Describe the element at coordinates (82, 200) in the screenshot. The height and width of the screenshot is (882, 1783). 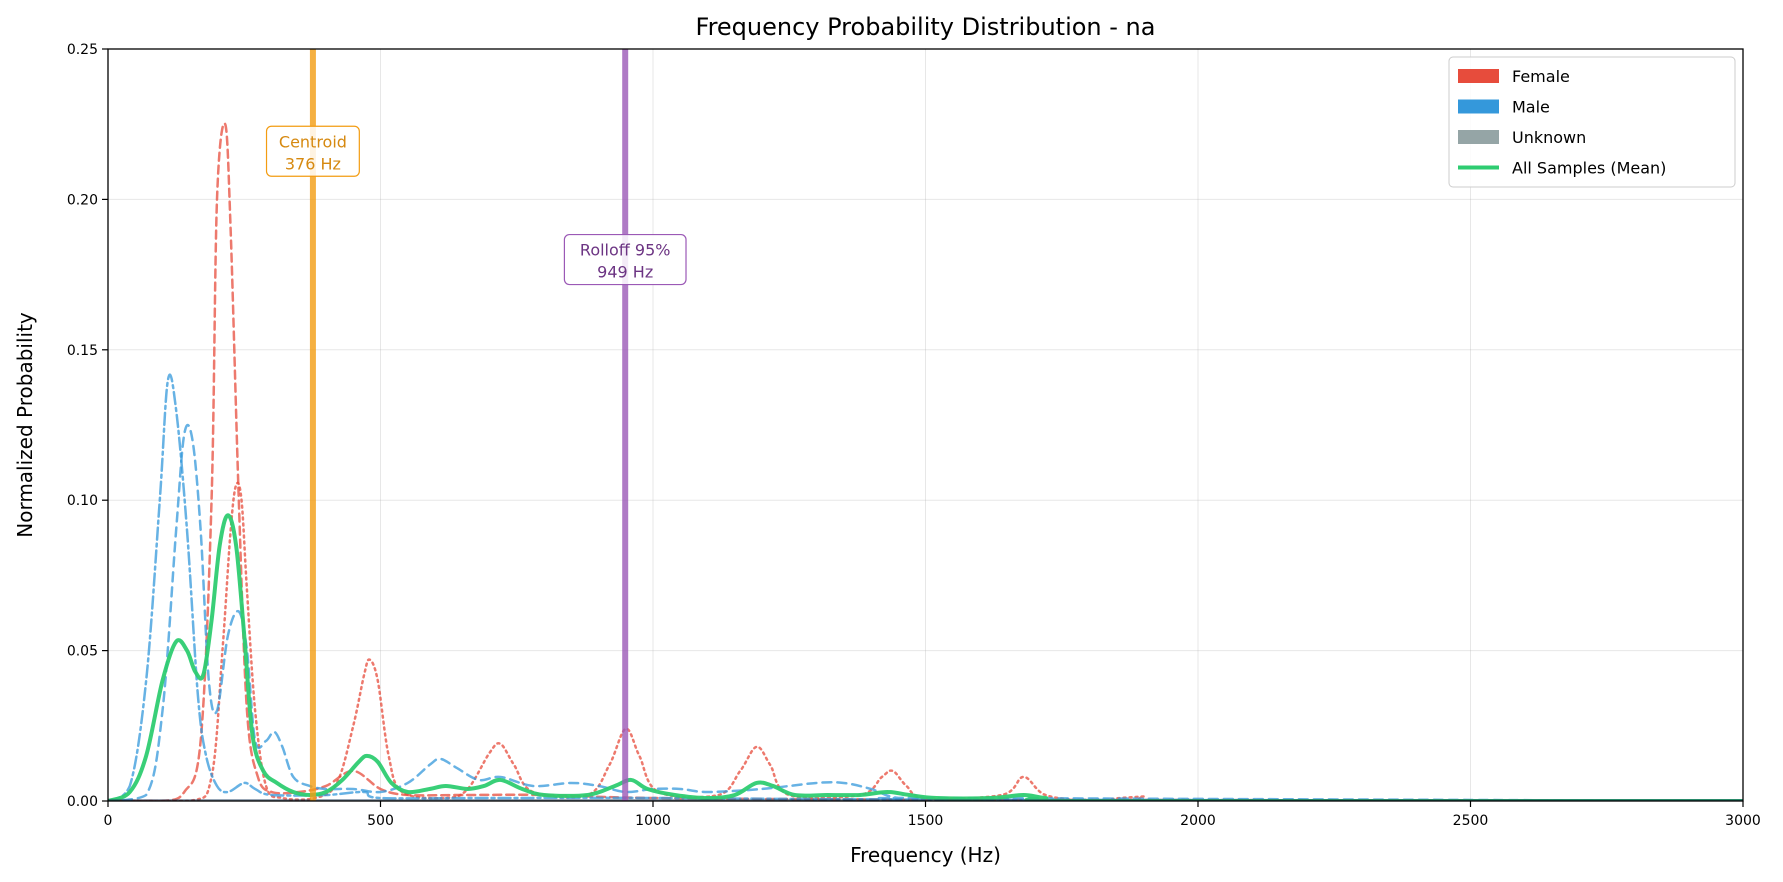
I see `y-tick-label: 0.20` at that location.